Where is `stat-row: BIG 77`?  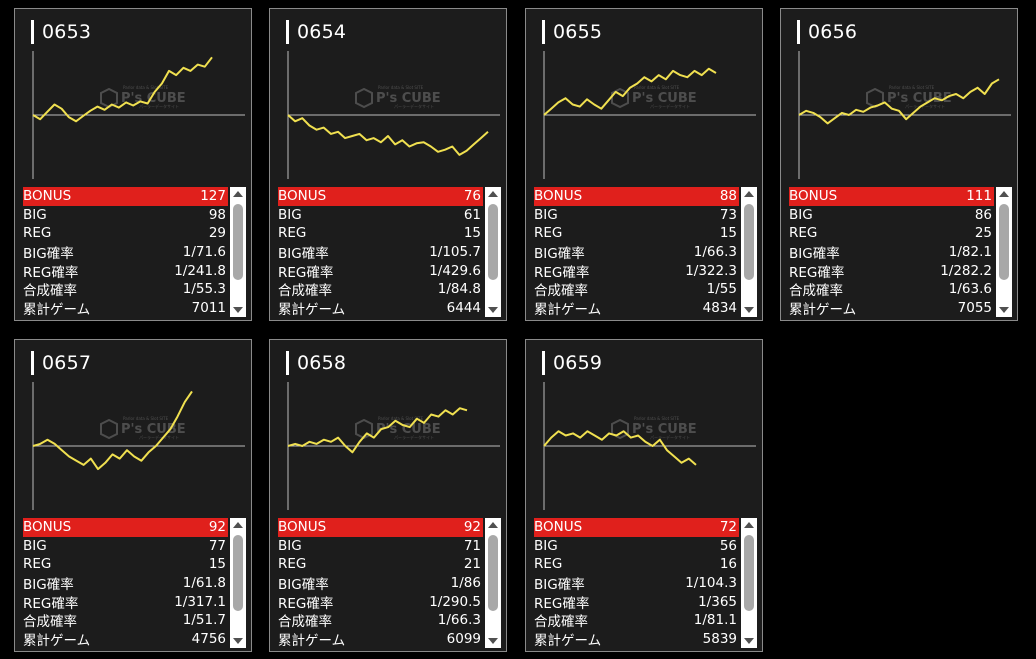 stat-row: BIG 77 is located at coordinates (125, 546).